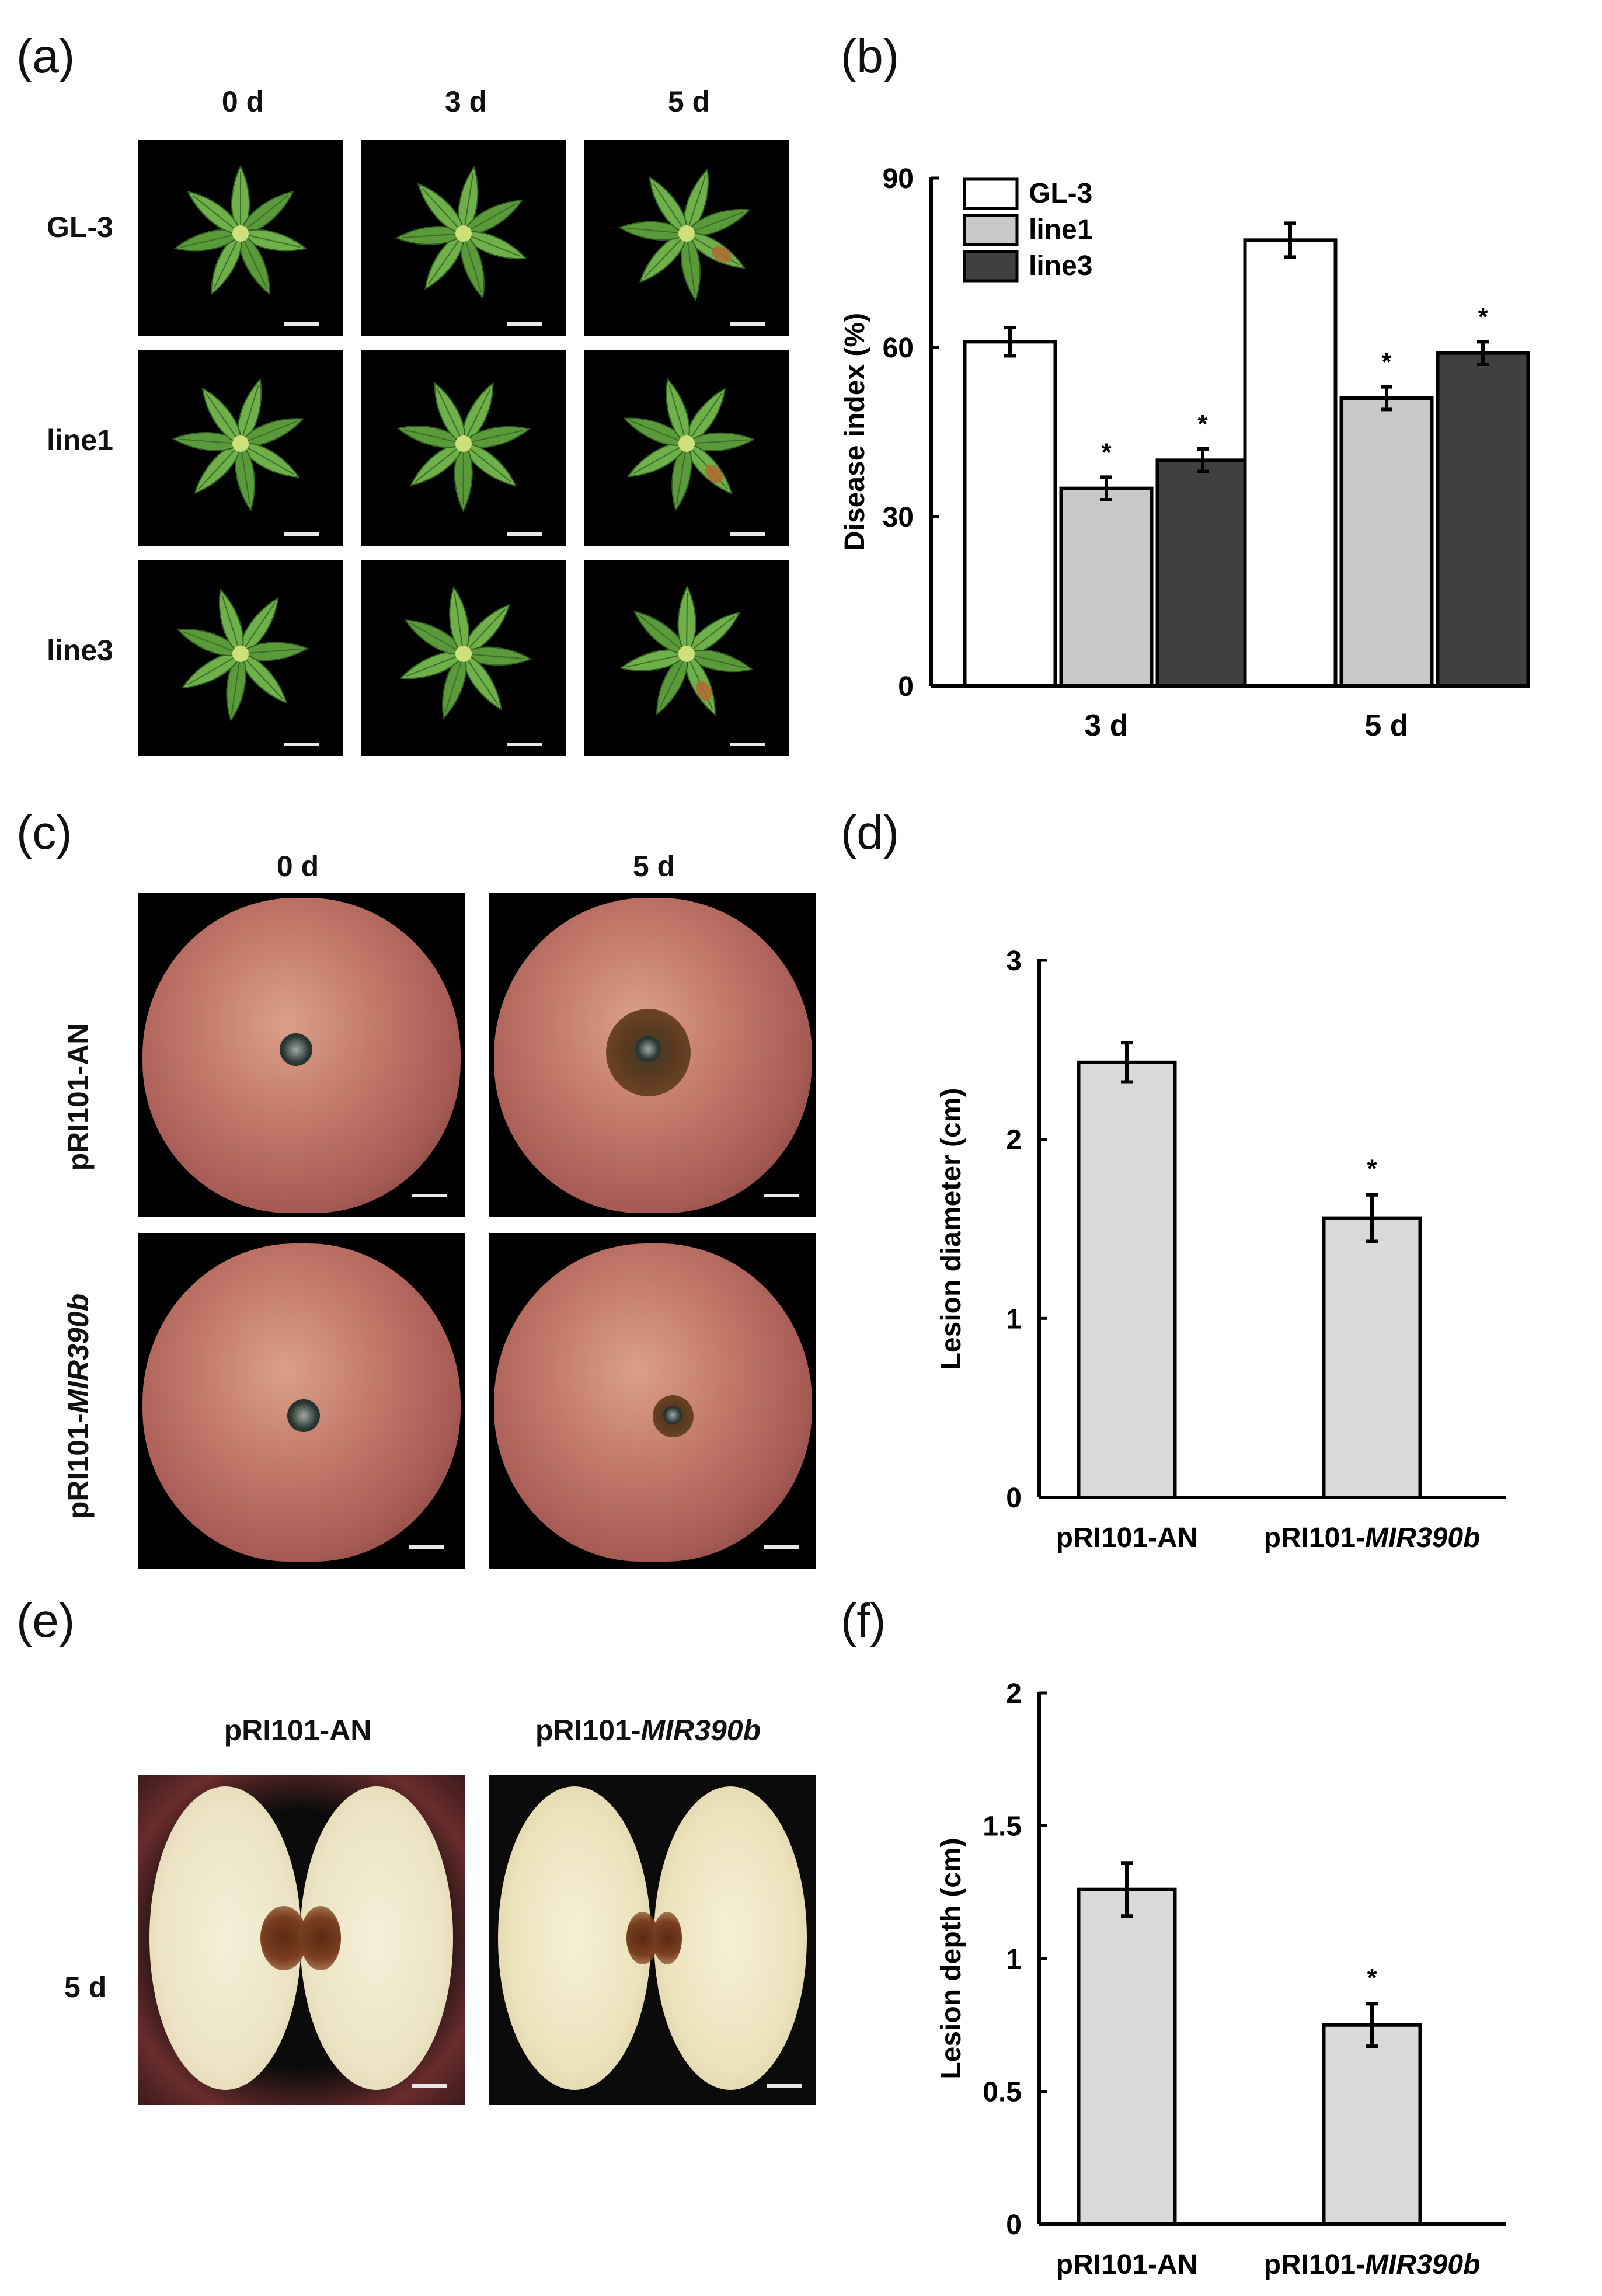  Describe the element at coordinates (1386, 726) in the screenshot. I see `x-tick-label: 5 d` at that location.